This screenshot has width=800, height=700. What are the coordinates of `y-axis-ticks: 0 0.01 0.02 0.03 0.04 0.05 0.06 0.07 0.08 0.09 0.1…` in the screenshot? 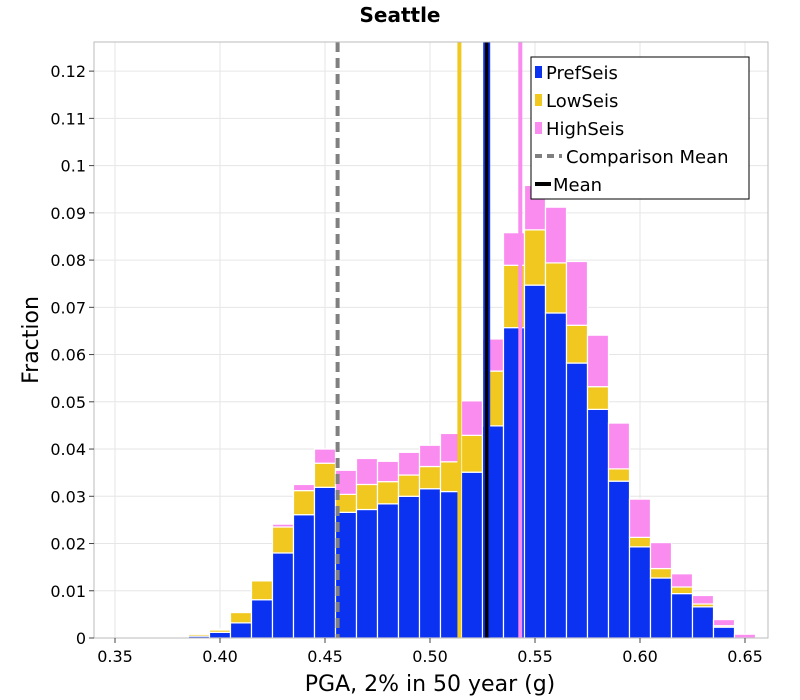 It's located at (72, 355).